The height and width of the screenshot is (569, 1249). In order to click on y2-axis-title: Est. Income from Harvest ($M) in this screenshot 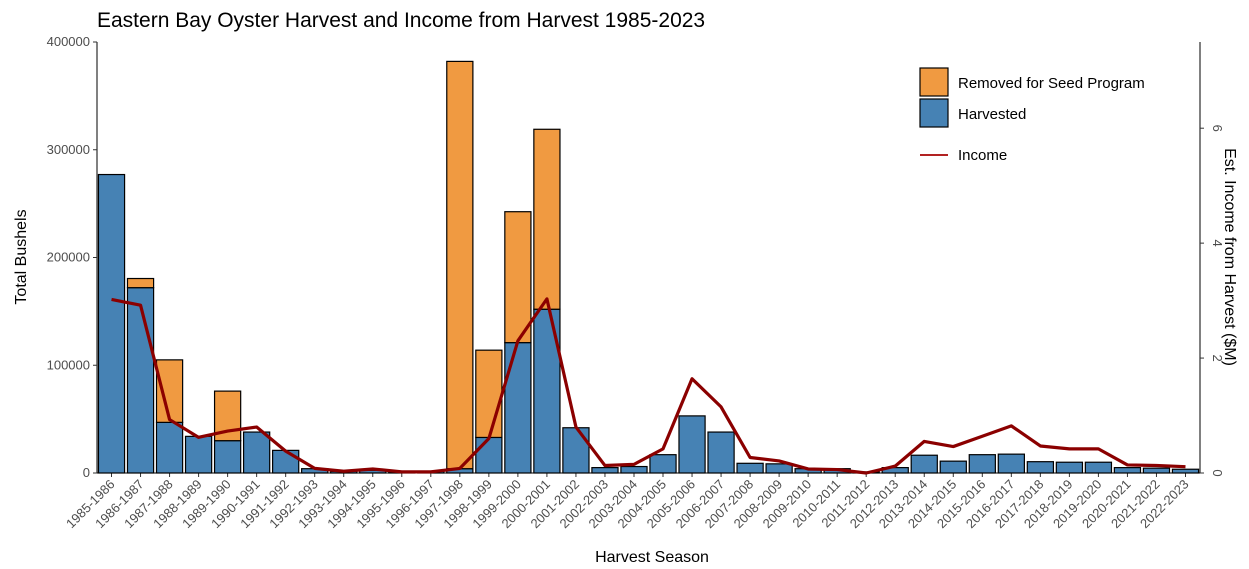, I will do `click(1229, 257)`.